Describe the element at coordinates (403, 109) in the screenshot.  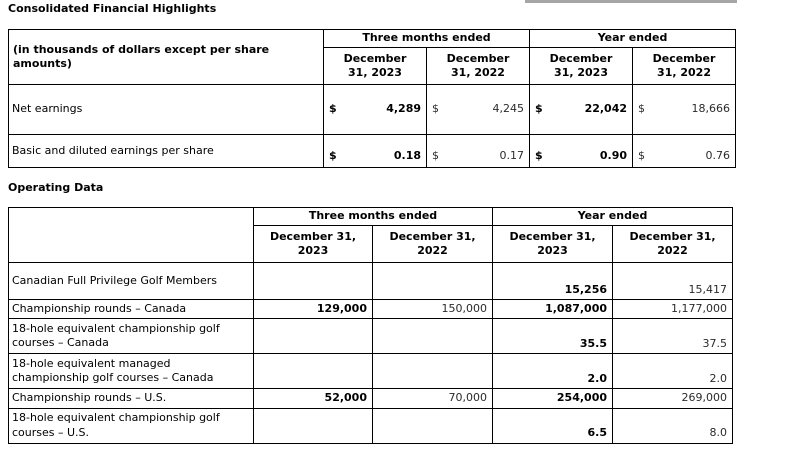
I see `amount: 4,289` at that location.